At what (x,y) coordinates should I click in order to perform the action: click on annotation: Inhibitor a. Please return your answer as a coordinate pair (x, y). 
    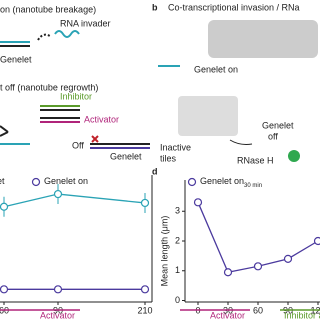
    Looking at the image, I should click on (302, 315).